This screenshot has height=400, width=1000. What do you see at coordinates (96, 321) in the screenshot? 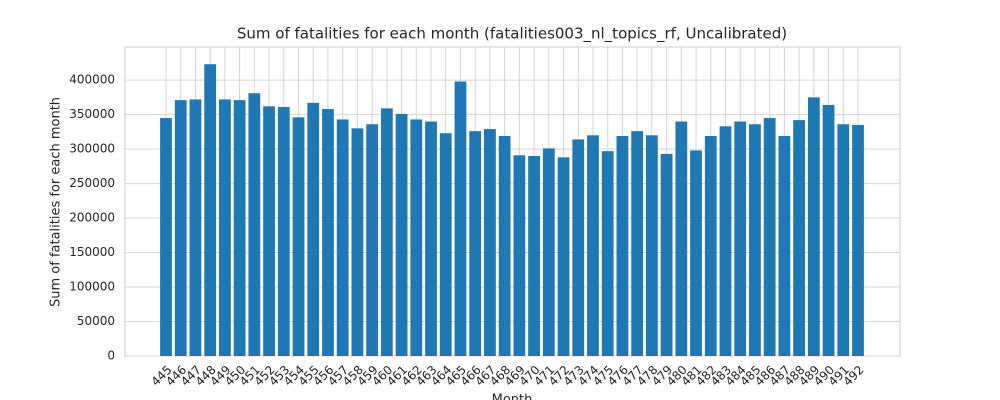
I see `y-tick-label: 50000` at bounding box center [96, 321].